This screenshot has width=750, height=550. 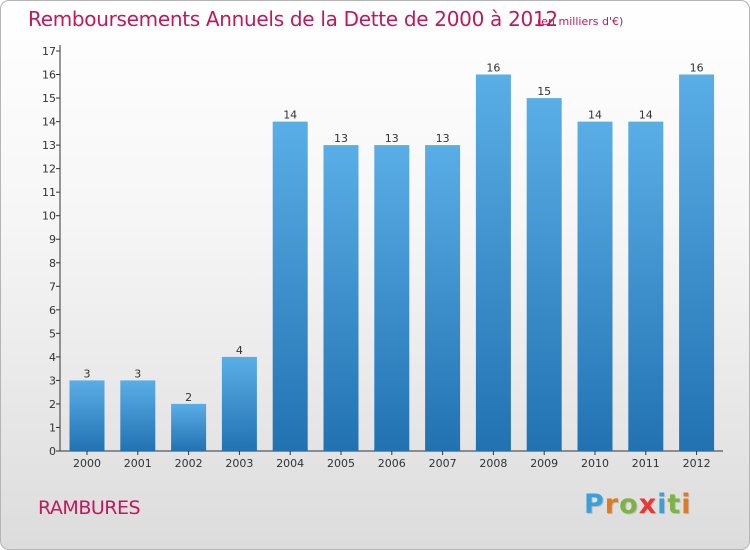 I want to click on y-tick-label: 13, so click(x=49, y=145).